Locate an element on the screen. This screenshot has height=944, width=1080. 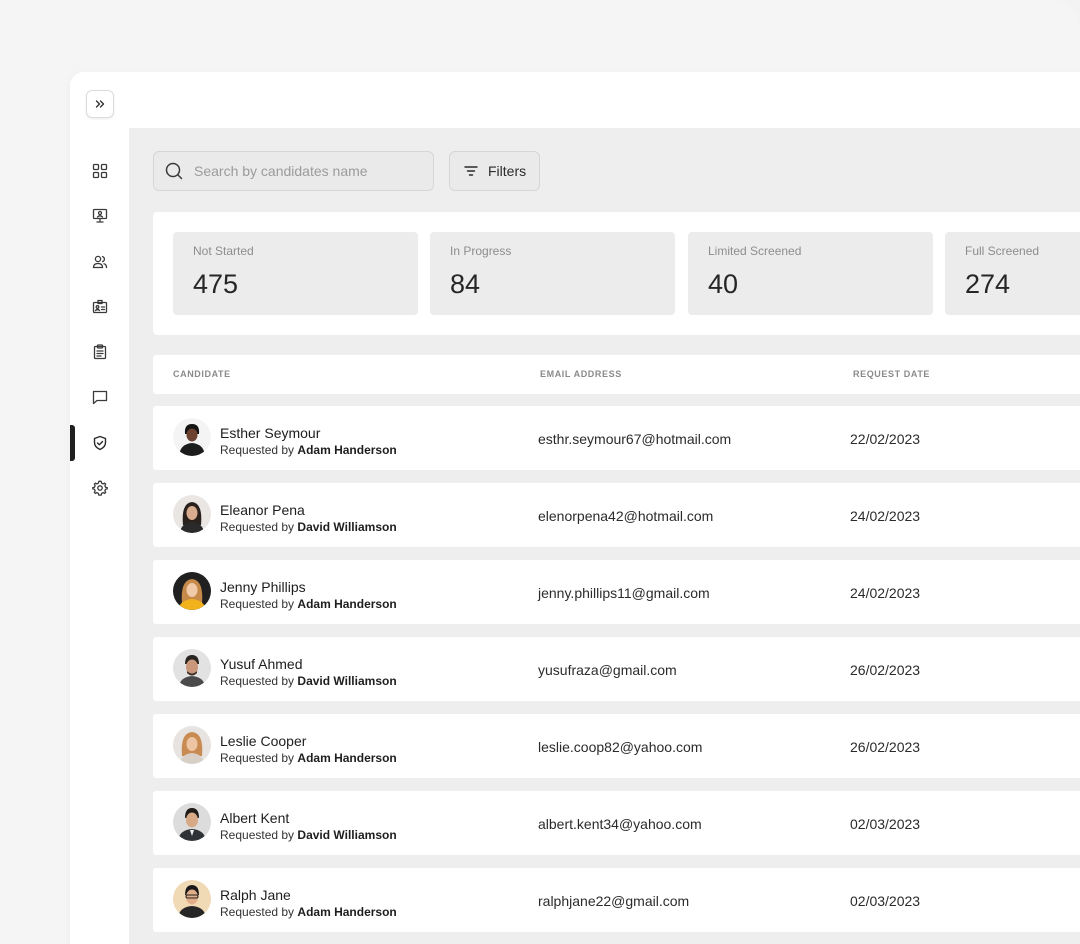
candidate-name: Leslie Cooper is located at coordinates (263, 741).